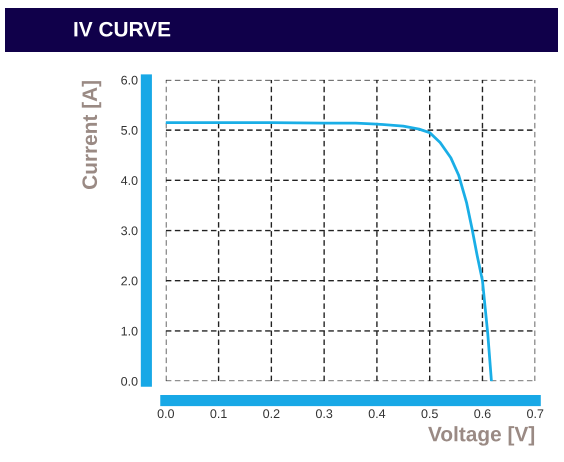  I want to click on x-tick-label: 0.0, so click(166, 413).